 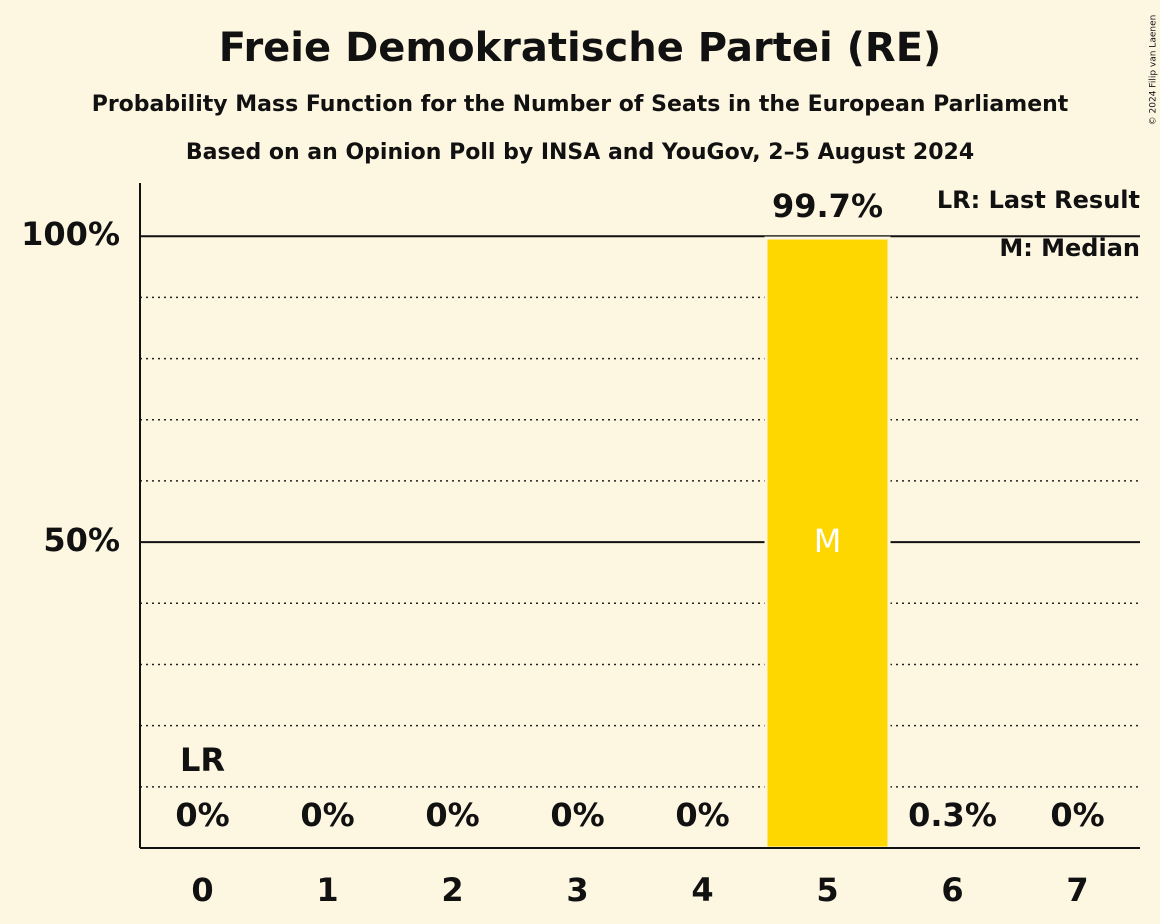 What do you see at coordinates (827, 890) in the screenshot?
I see `x-tick-label: 5` at bounding box center [827, 890].